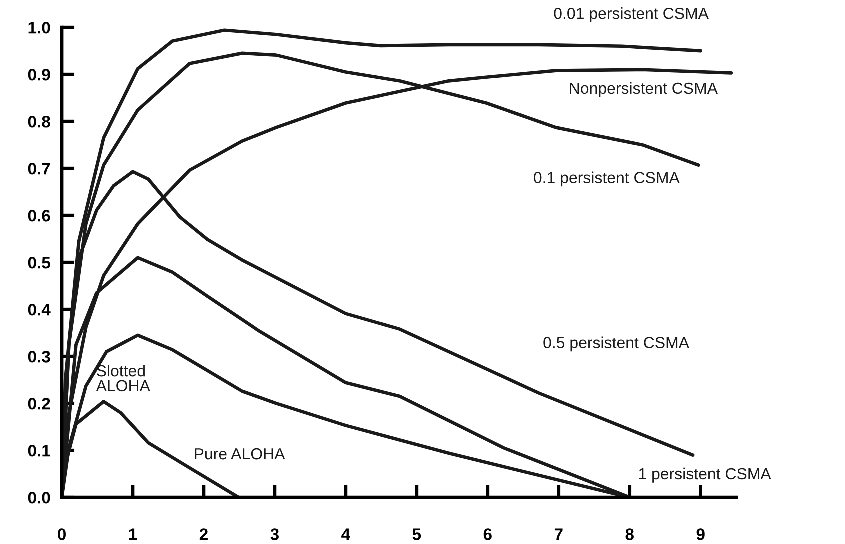  Describe the element at coordinates (346, 534) in the screenshot. I see `x-tick-label: 4` at that location.